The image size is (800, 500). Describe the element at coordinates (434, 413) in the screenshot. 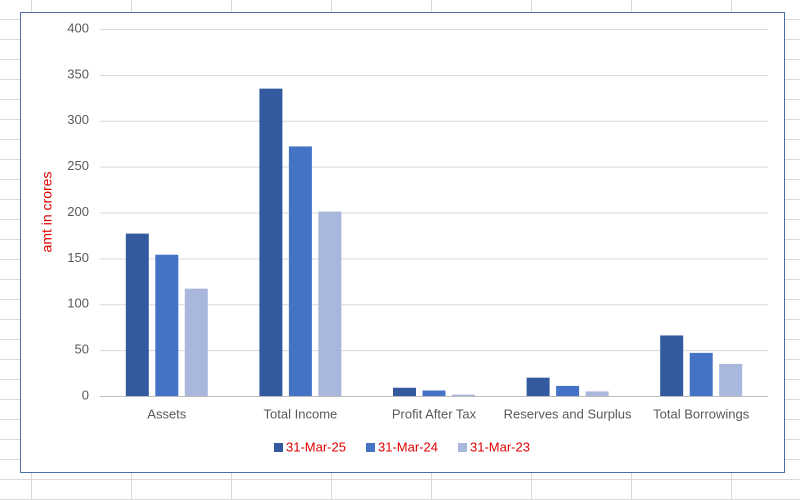

I see `x-tick-label: Profit After Tax` at that location.